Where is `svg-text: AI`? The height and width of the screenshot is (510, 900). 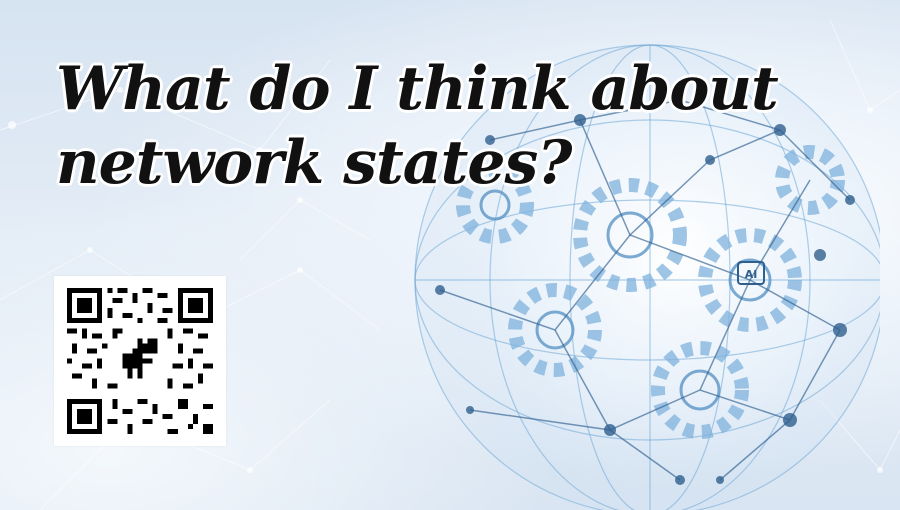 svg-text: AI is located at coordinates (751, 274).